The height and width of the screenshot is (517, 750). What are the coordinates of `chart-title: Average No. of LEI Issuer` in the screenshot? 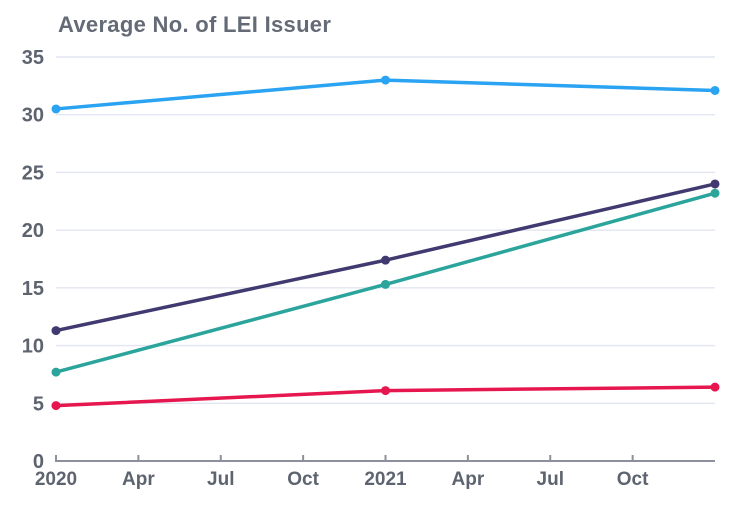 It's located at (195, 24).